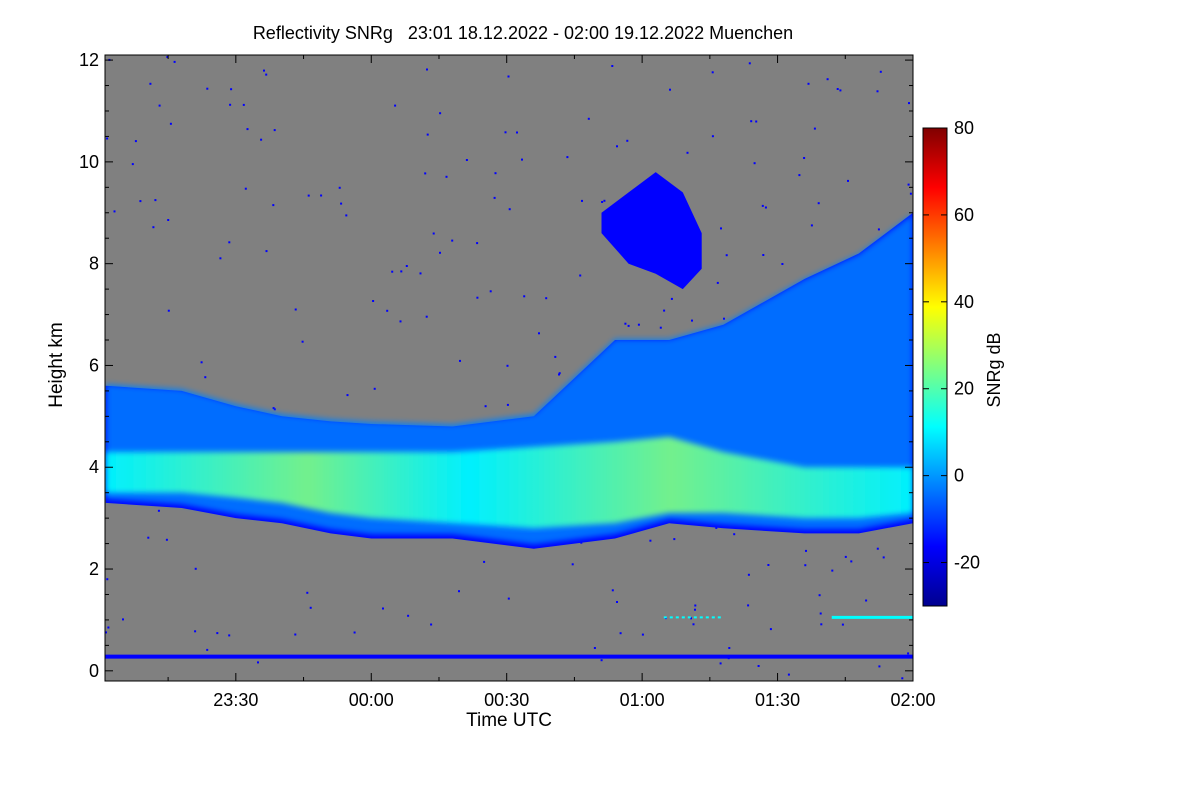  I want to click on colorbar-tick-label: 40, so click(964, 302).